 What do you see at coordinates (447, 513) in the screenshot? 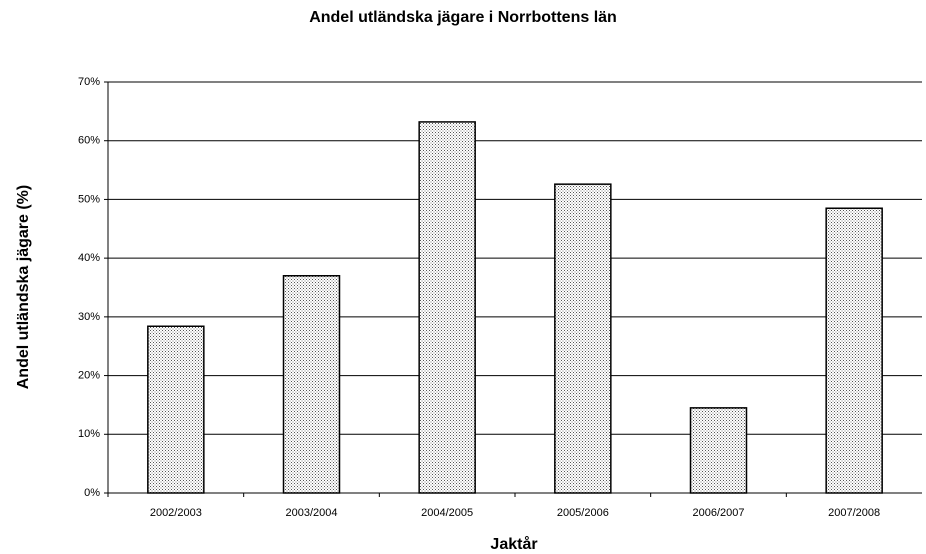
I see `x-tick-label: 2004/2005` at bounding box center [447, 513].